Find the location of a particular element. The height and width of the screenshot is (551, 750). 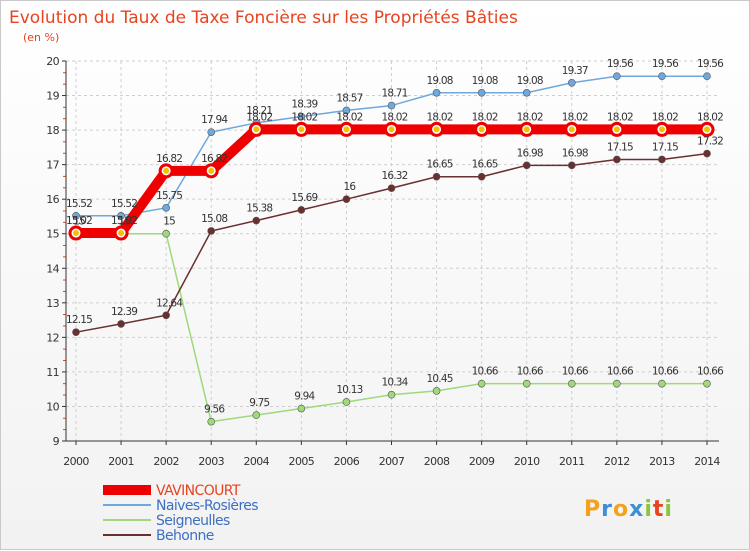

y-tick-label: 12 is located at coordinates (52, 337).